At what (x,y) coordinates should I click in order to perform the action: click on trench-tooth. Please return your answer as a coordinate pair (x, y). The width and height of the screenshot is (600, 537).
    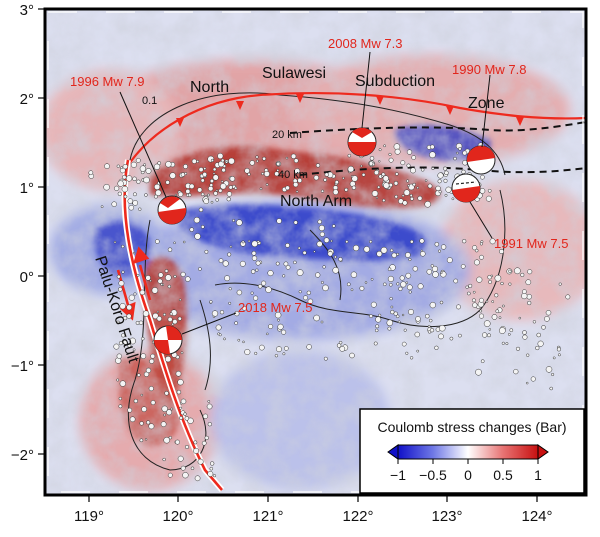
    Looking at the image, I should click on (380, 100).